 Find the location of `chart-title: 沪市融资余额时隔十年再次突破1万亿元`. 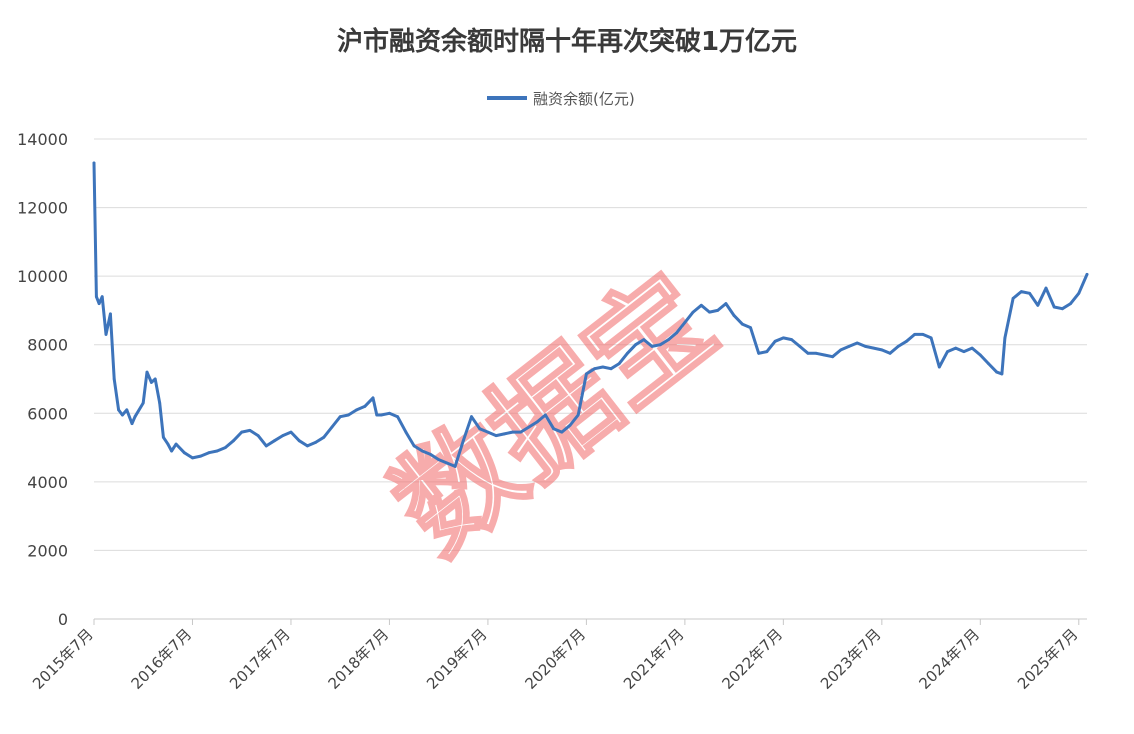

chart-title: 沪市融资余额时隔十年再次突破1万亿元 is located at coordinates (567, 41).